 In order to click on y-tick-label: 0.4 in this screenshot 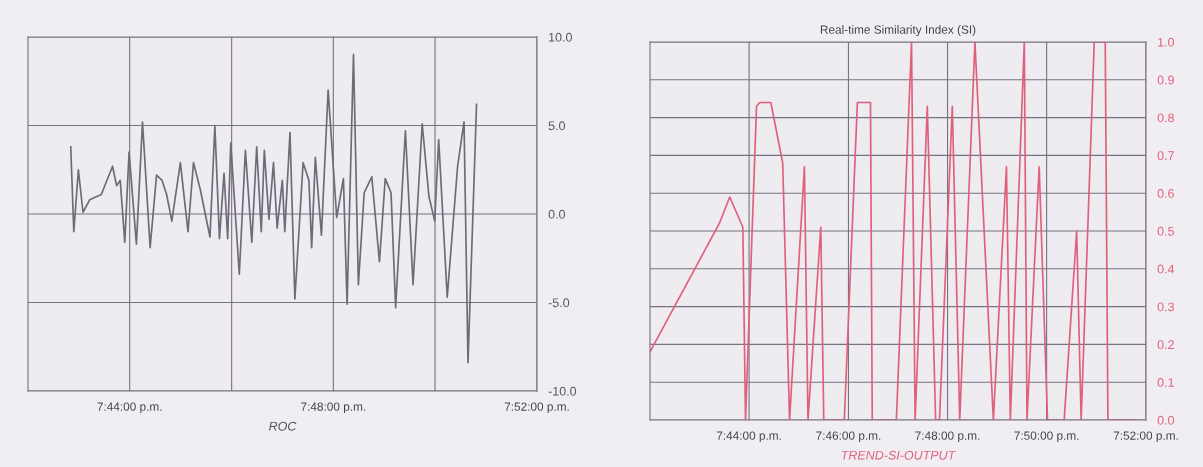, I will do `click(1166, 269)`.